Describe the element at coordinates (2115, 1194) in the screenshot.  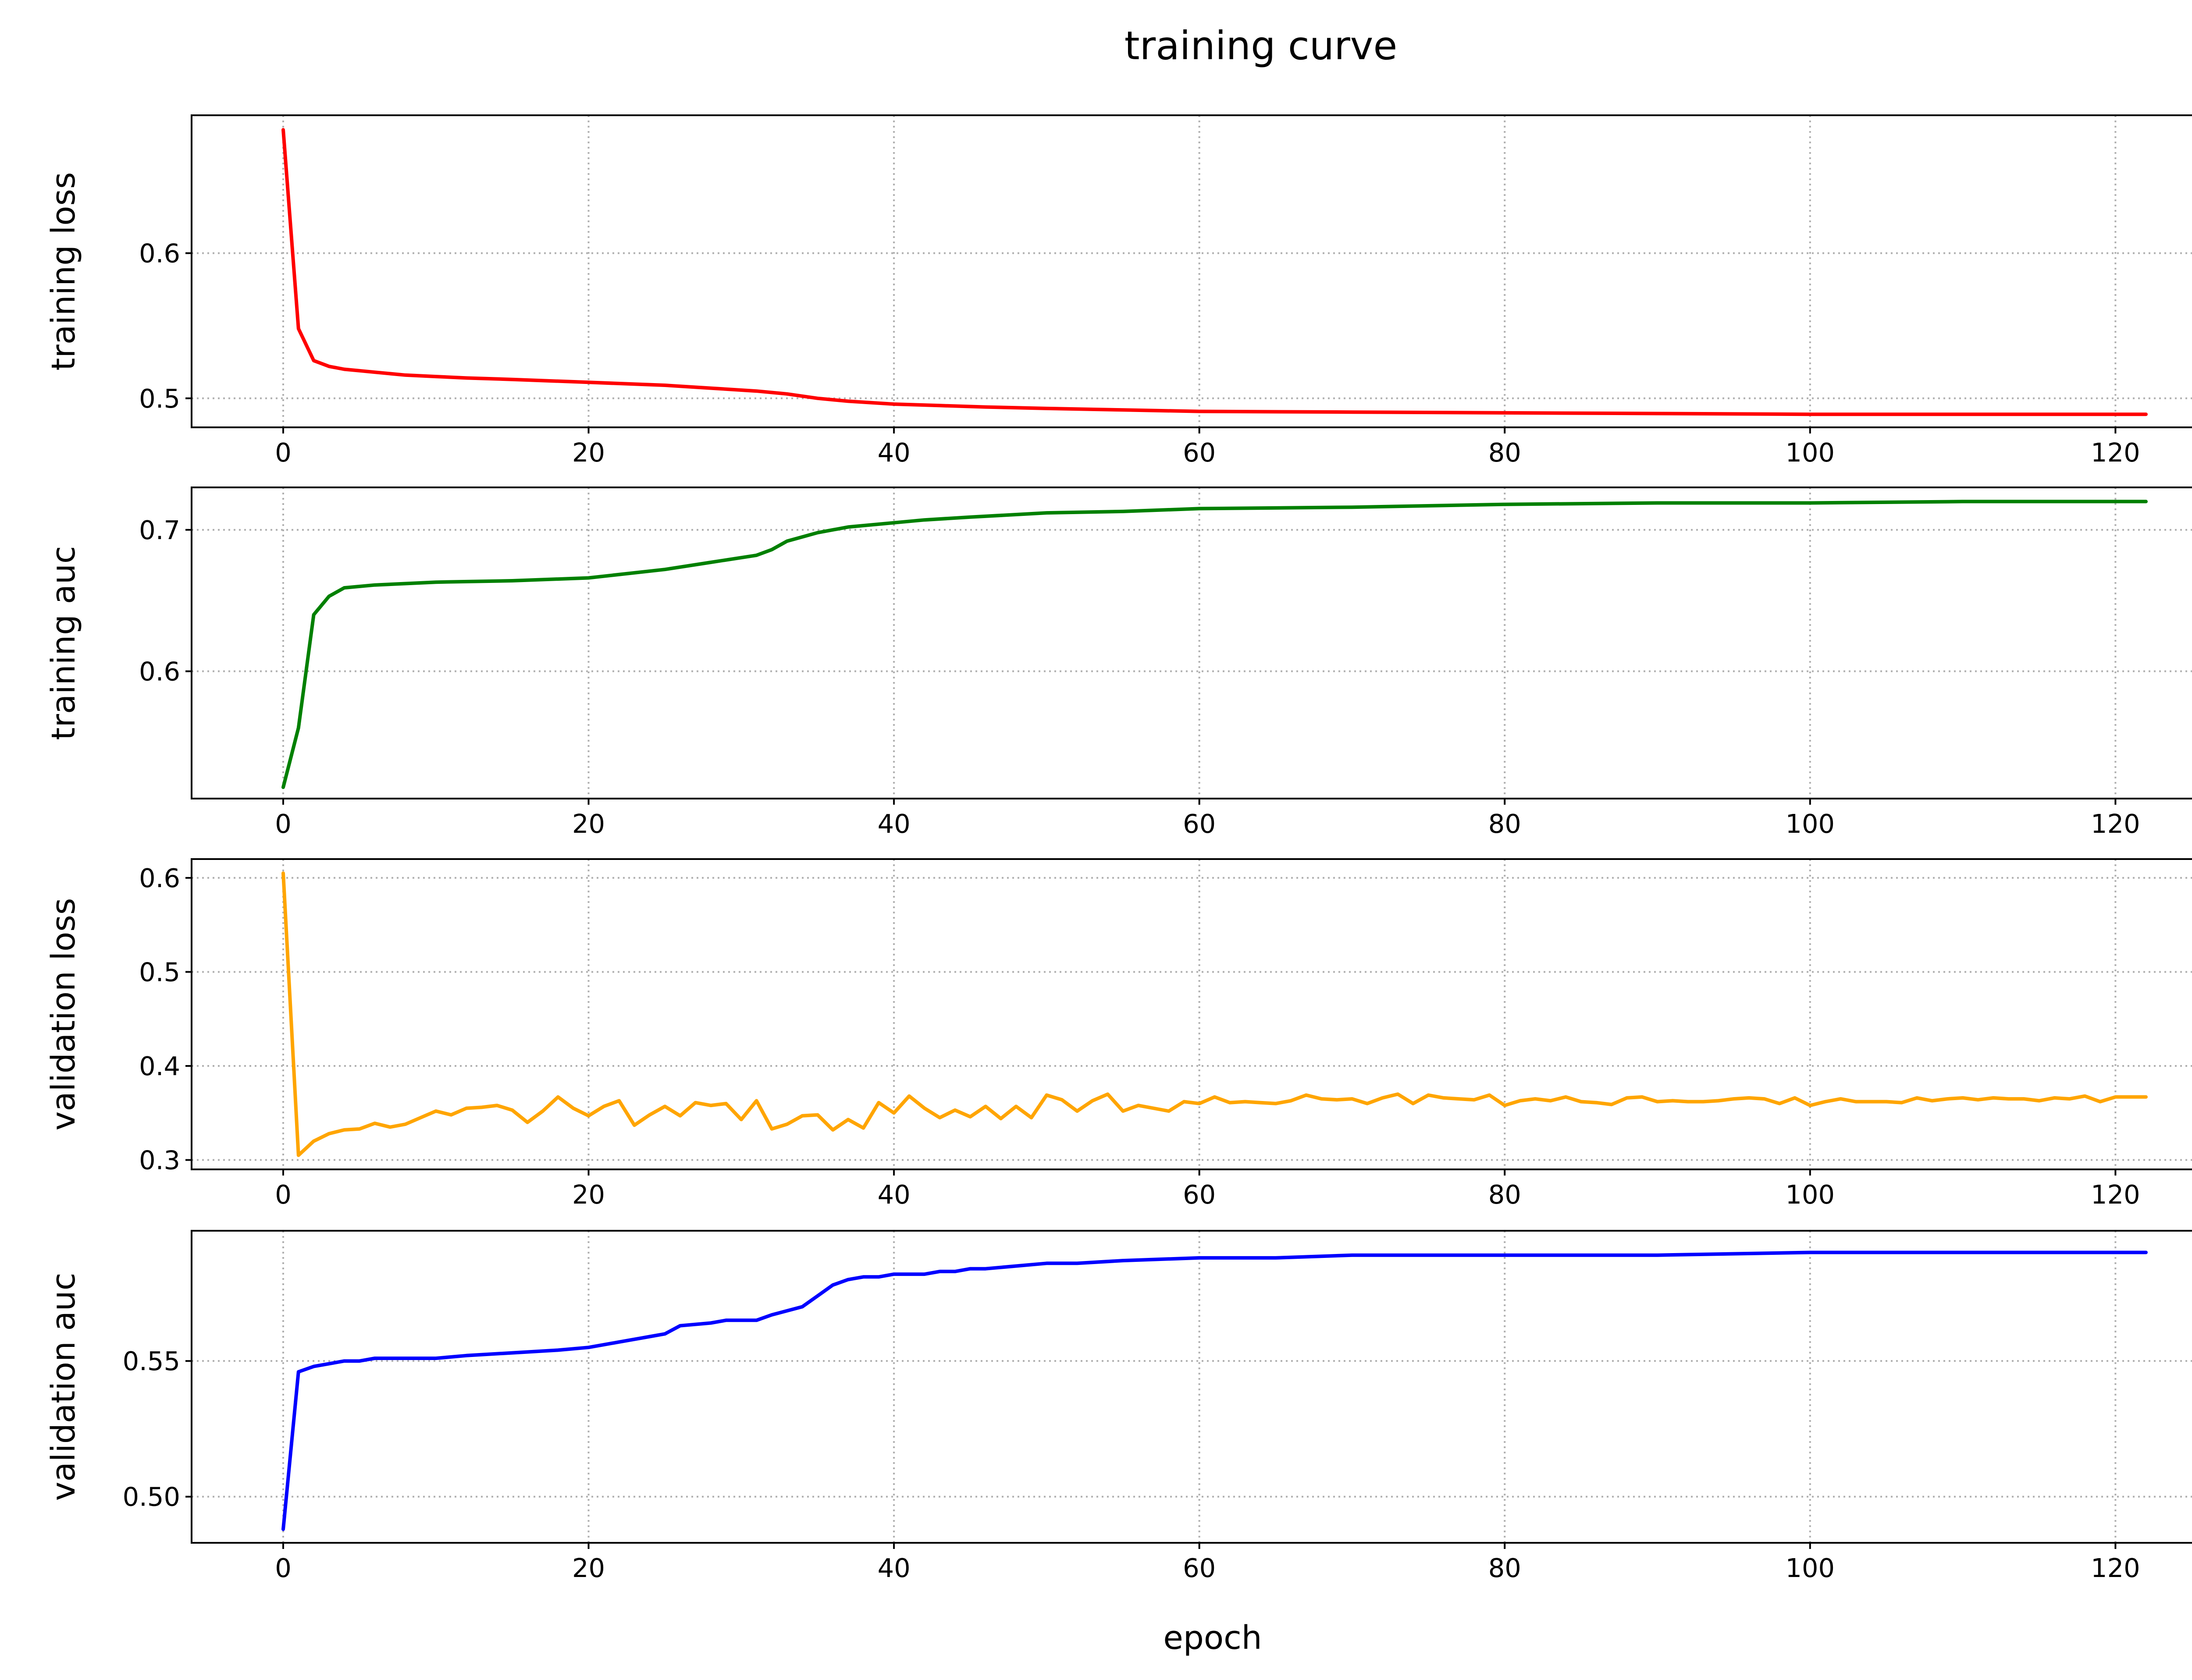
I see `validation-loss-x-tick-label: 120` at that location.